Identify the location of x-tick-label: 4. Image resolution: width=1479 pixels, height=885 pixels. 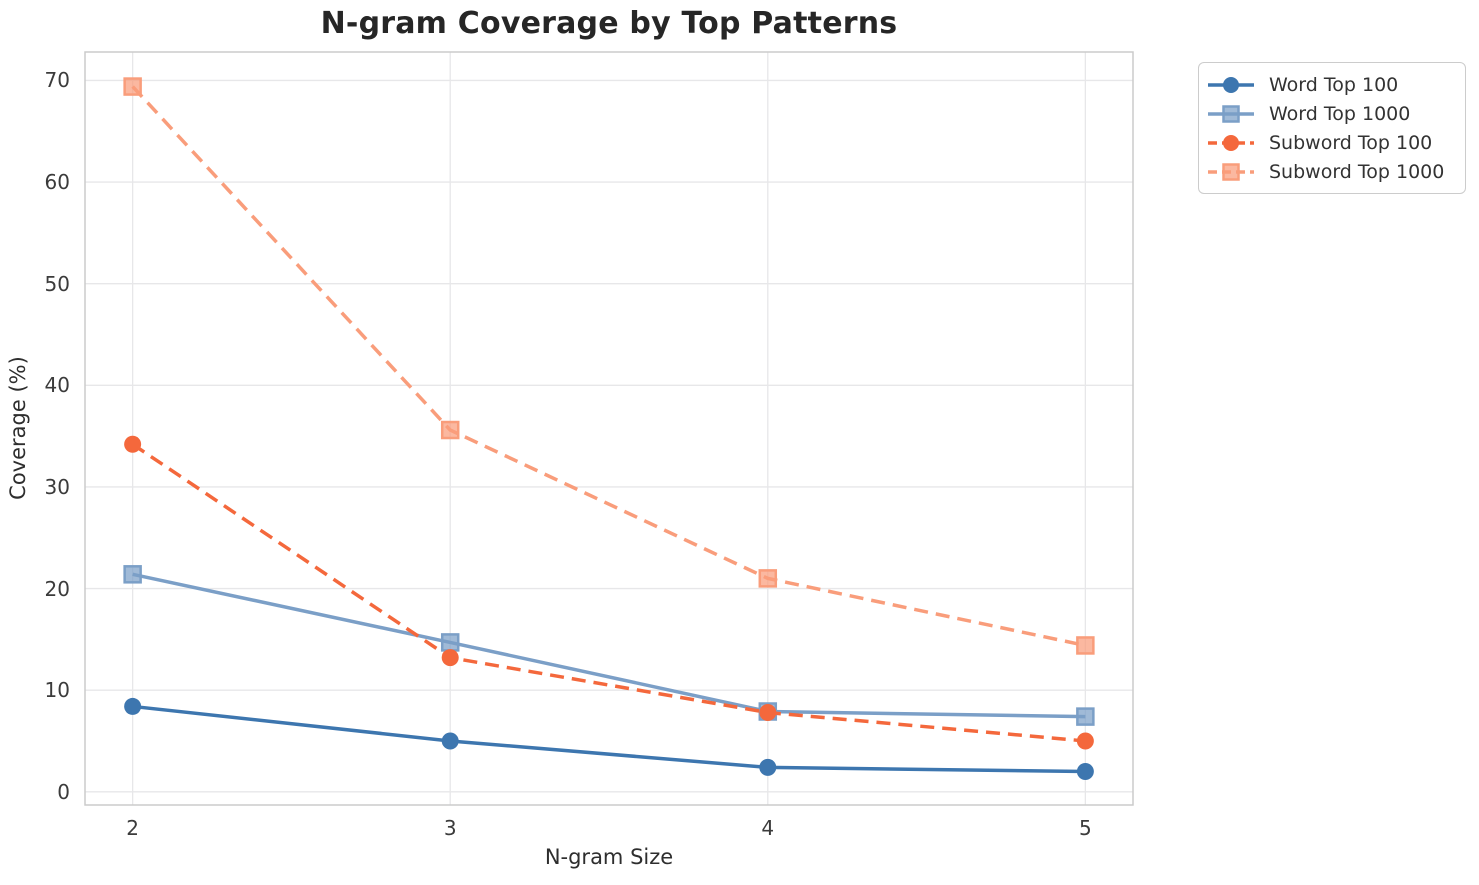
(768, 828).